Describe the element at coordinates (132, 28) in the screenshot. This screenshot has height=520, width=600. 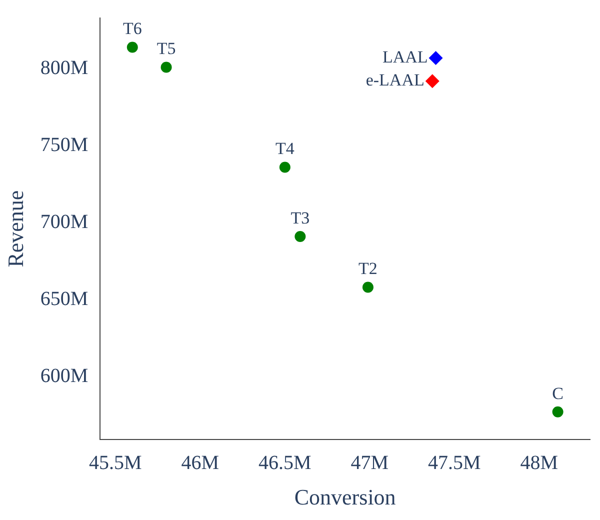
I see `data-label: T6` at that location.